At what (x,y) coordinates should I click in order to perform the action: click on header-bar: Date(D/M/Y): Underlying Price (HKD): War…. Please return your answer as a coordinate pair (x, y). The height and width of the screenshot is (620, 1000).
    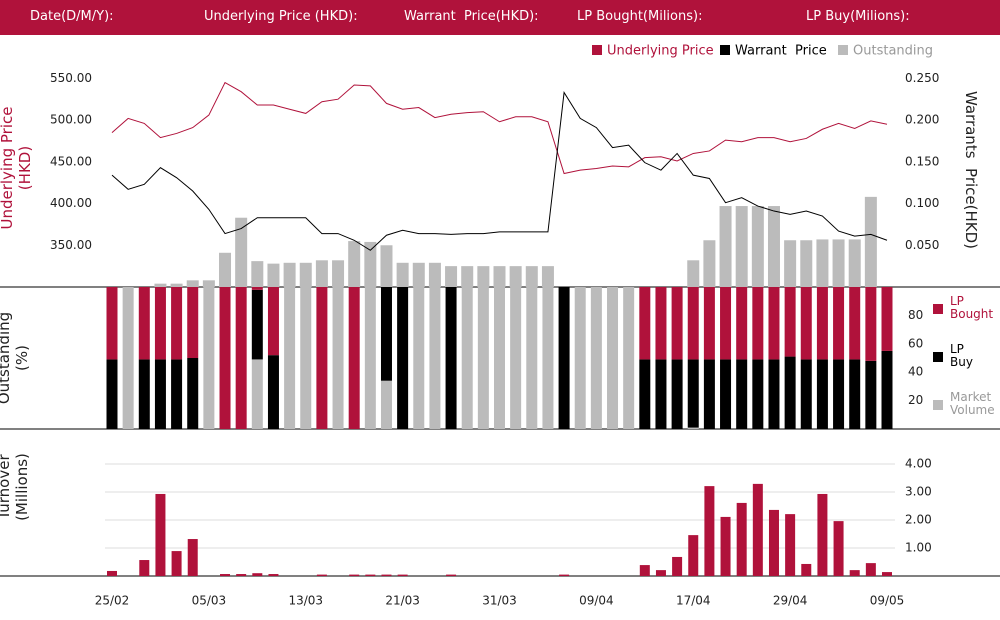
    Looking at the image, I should click on (500, 17).